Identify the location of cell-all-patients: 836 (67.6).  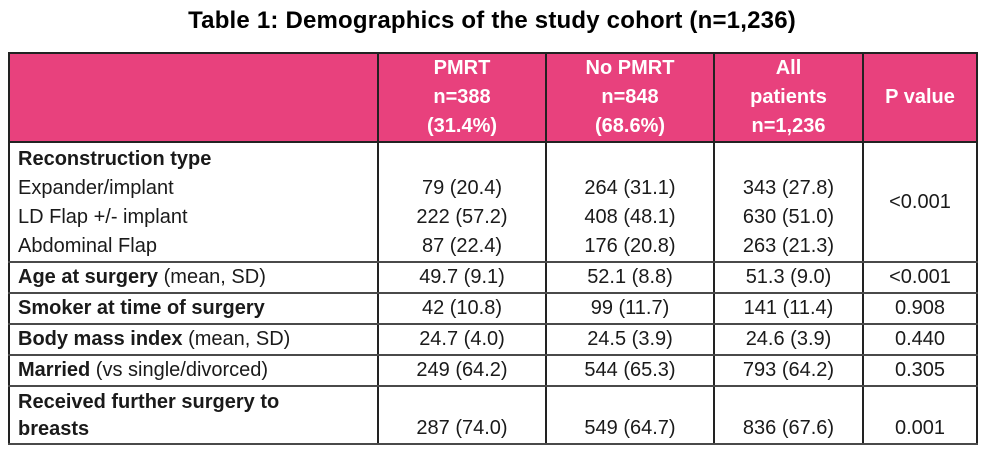
(788, 415).